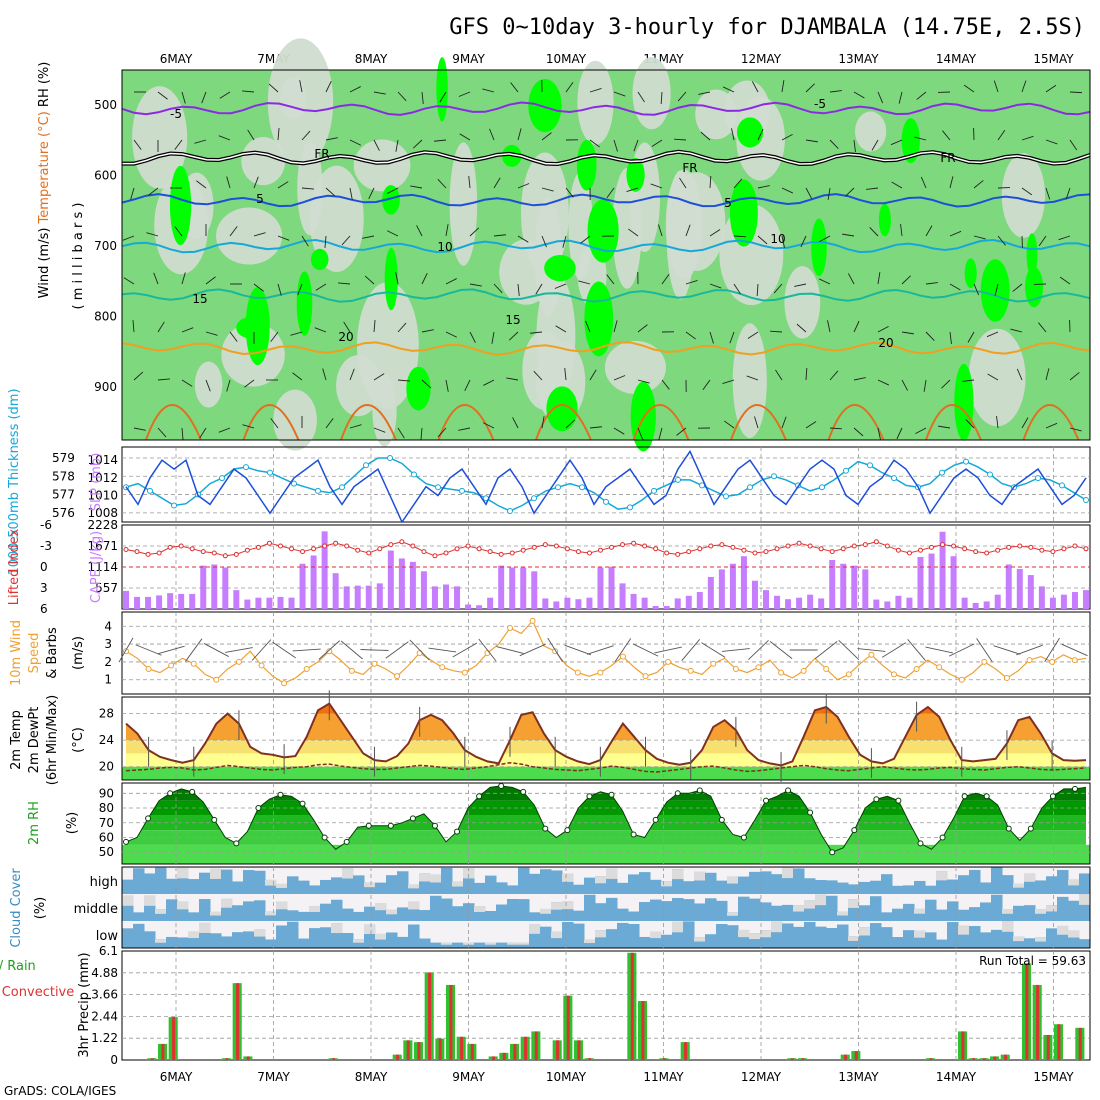  Describe the element at coordinates (562, 409) in the screenshot. I see `moist-patch` at that location.